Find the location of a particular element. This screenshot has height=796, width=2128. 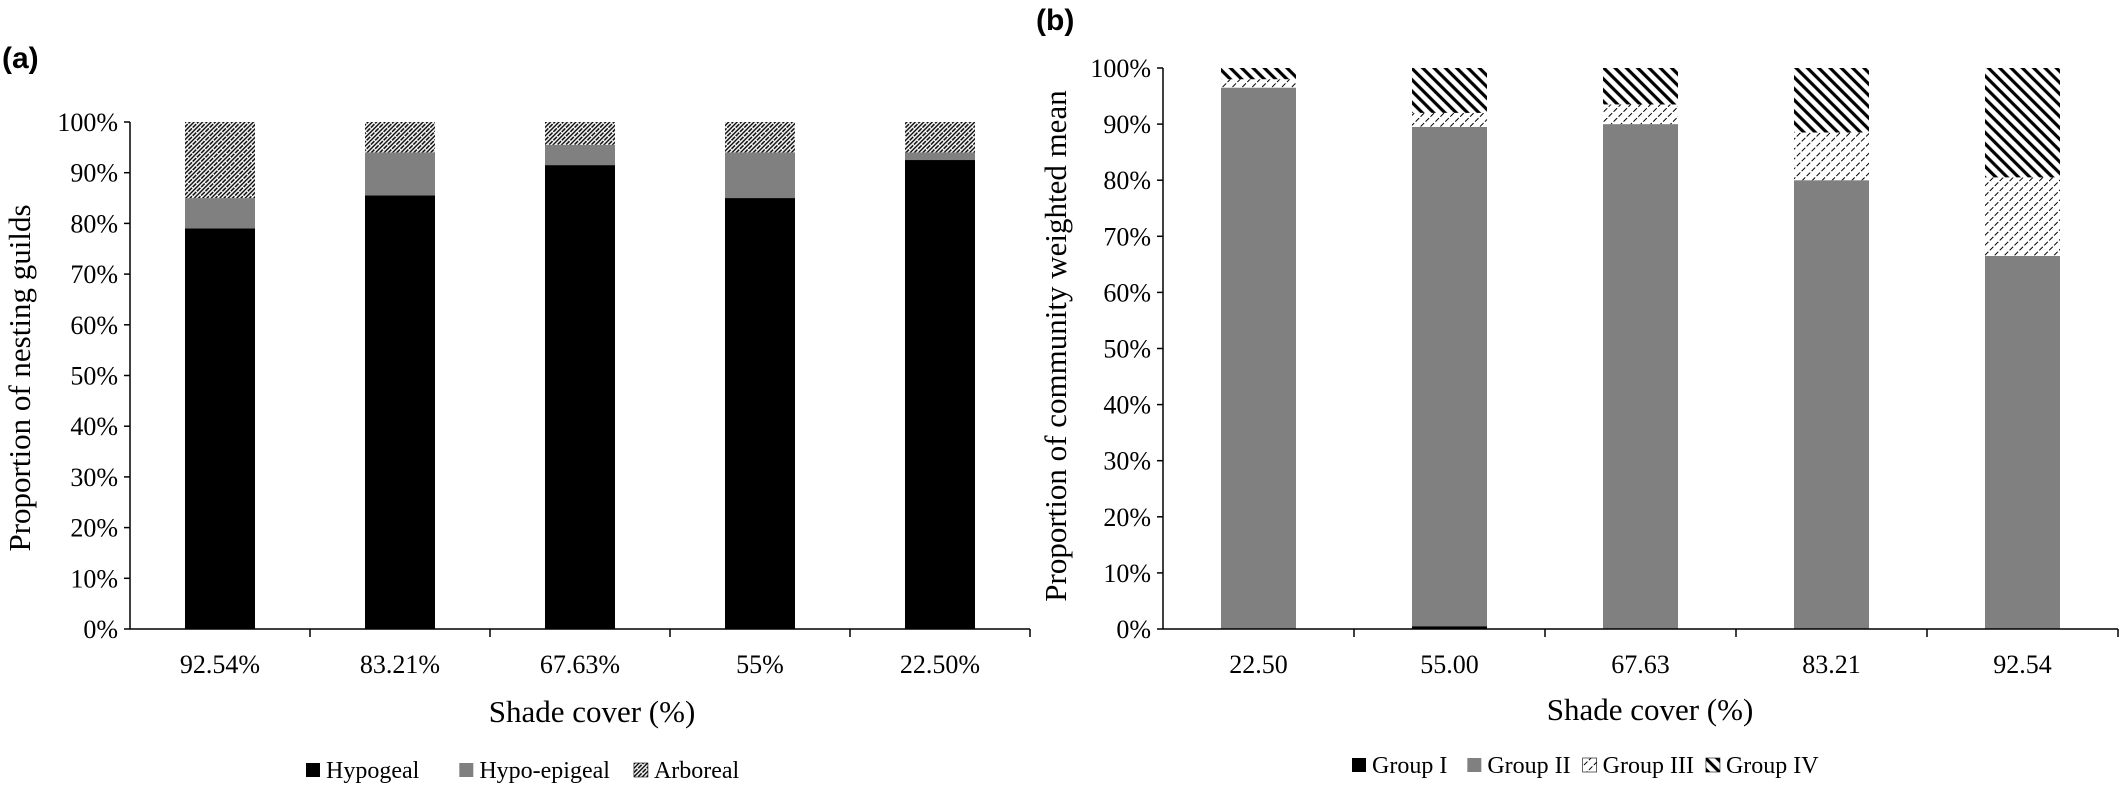

x-tick-label: 67.63% is located at coordinates (580, 664).